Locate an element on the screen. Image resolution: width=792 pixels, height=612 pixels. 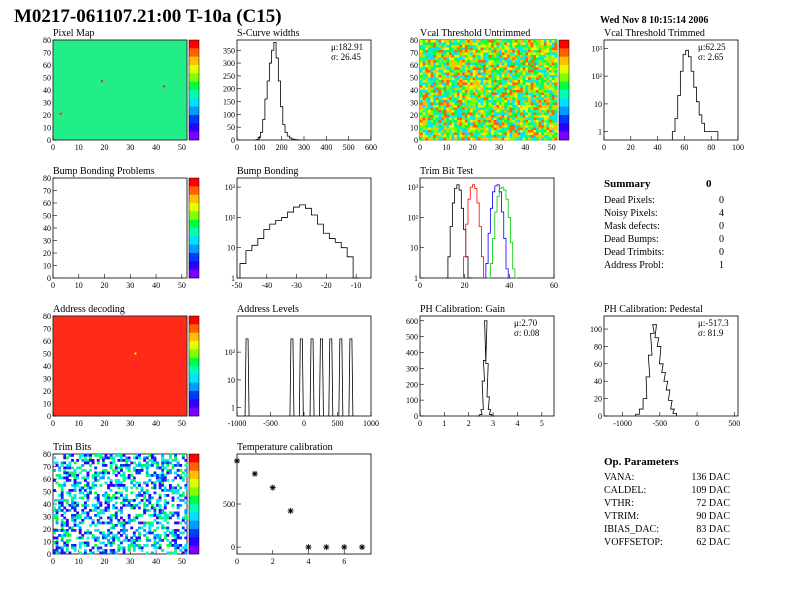
stats-label: μ:2.70 is located at coordinates (526, 323).